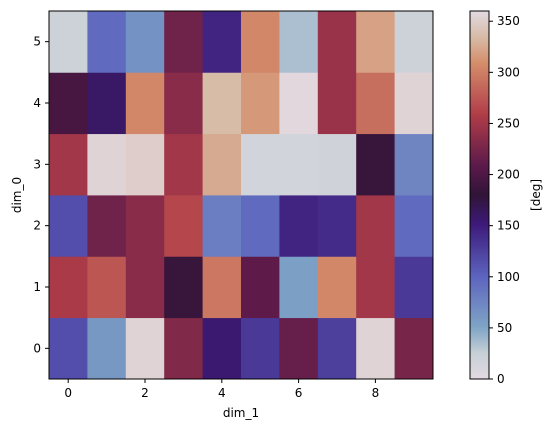 This screenshot has width=554, height=433. What do you see at coordinates (508, 123) in the screenshot?
I see `colorbar-tick-label: 250` at bounding box center [508, 123].